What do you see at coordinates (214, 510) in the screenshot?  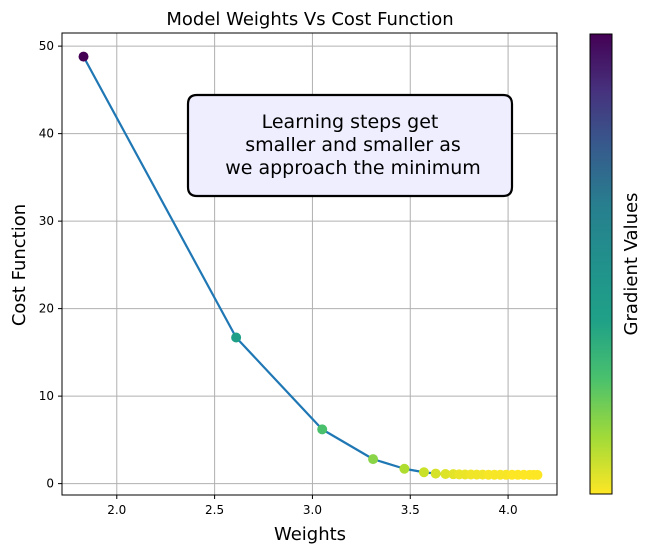 I see `x-tick-label: 2.5` at bounding box center [214, 510].